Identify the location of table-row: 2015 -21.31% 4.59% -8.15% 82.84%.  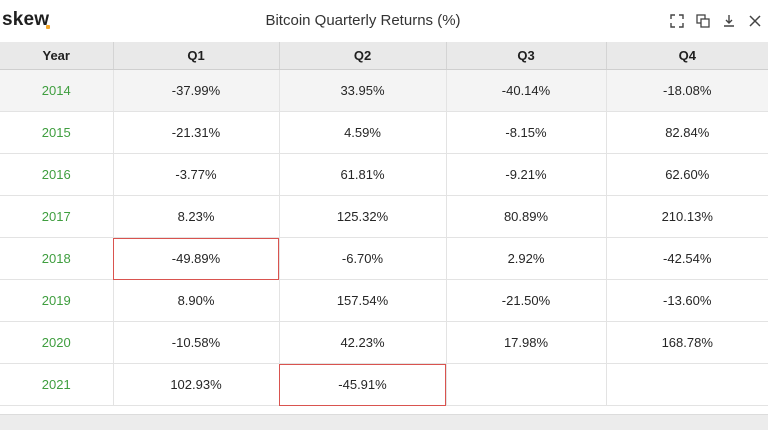
(384, 132).